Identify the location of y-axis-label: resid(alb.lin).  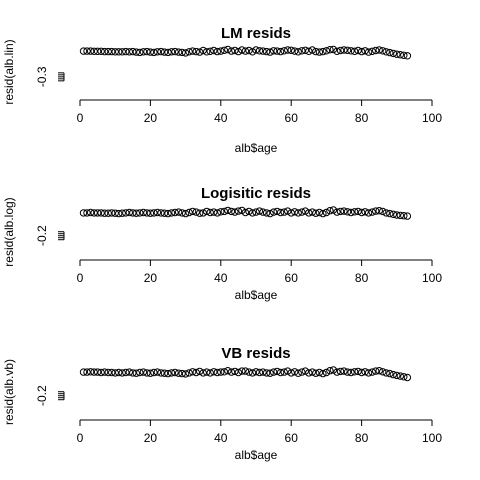
(9, 71).